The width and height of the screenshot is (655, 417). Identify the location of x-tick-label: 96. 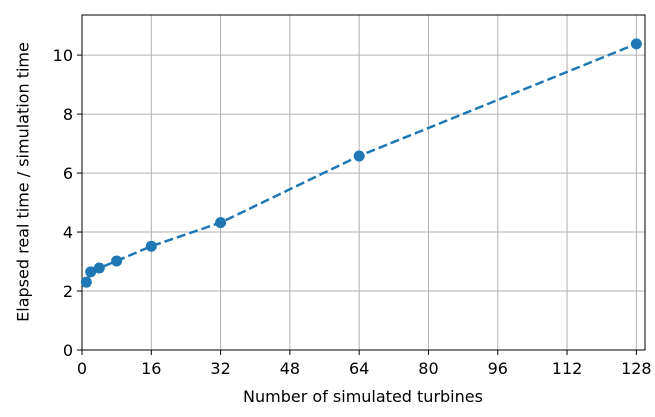
(498, 368).